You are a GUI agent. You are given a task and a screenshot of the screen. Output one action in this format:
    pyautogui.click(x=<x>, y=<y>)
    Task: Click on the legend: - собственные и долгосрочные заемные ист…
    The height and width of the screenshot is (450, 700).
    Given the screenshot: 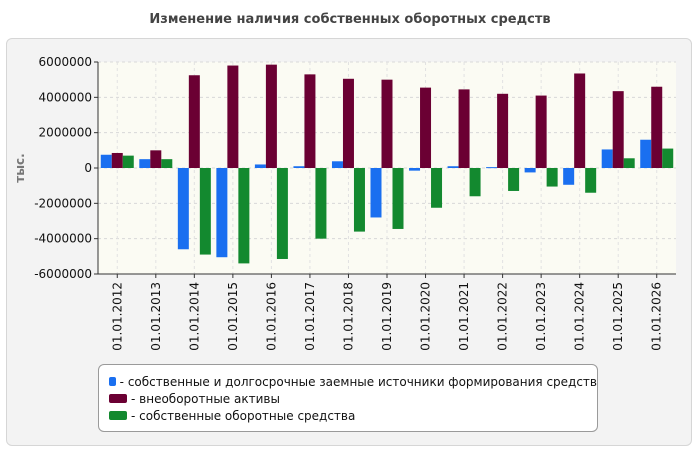 What is the action you would take?
    pyautogui.click(x=348, y=398)
    